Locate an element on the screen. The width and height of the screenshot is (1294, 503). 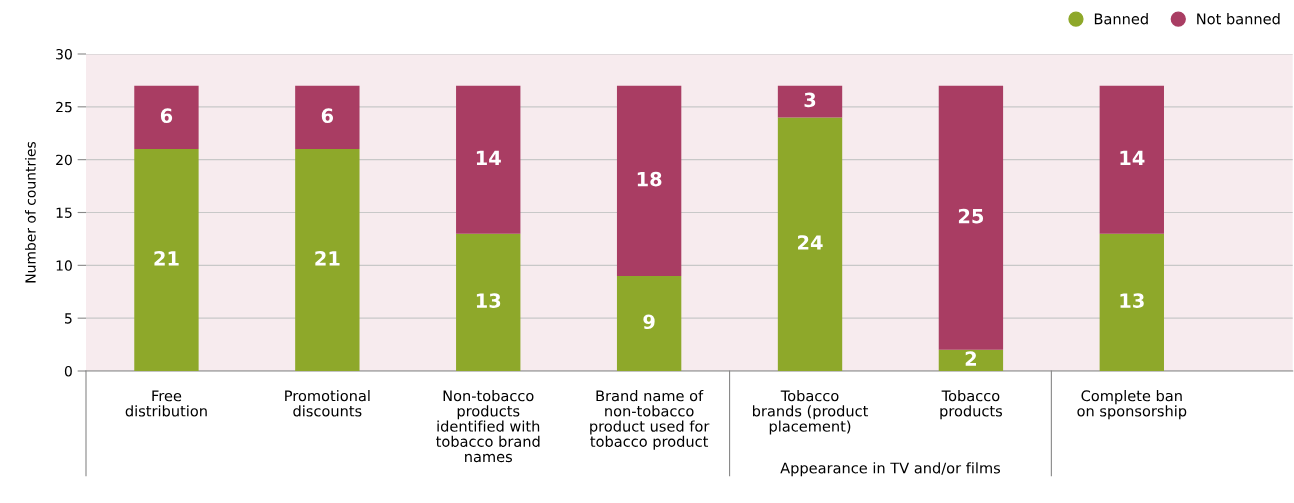
legend-label: Banned is located at coordinates (1121, 19).